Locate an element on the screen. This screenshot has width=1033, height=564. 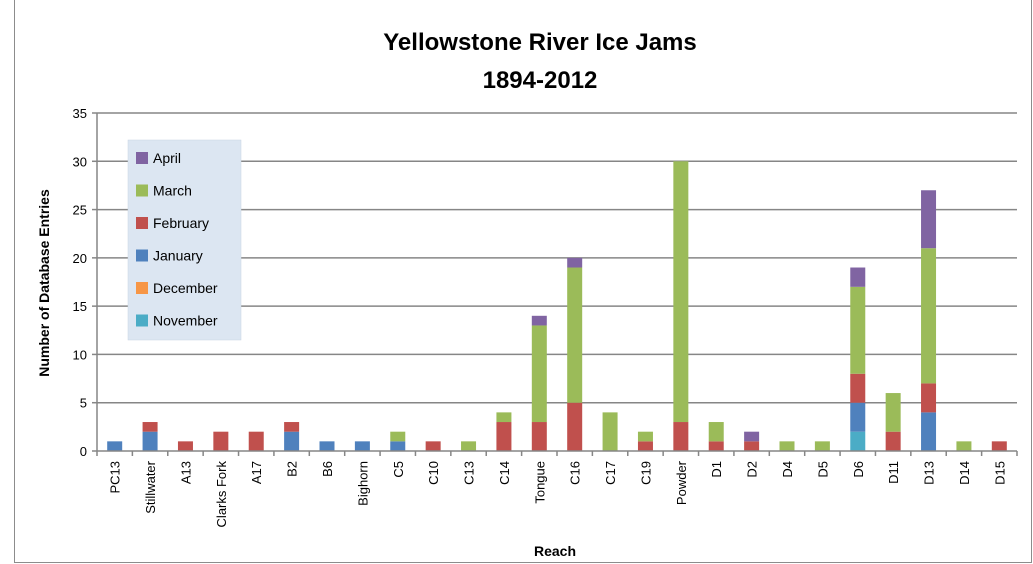
legend-label-december: December is located at coordinates (185, 288).